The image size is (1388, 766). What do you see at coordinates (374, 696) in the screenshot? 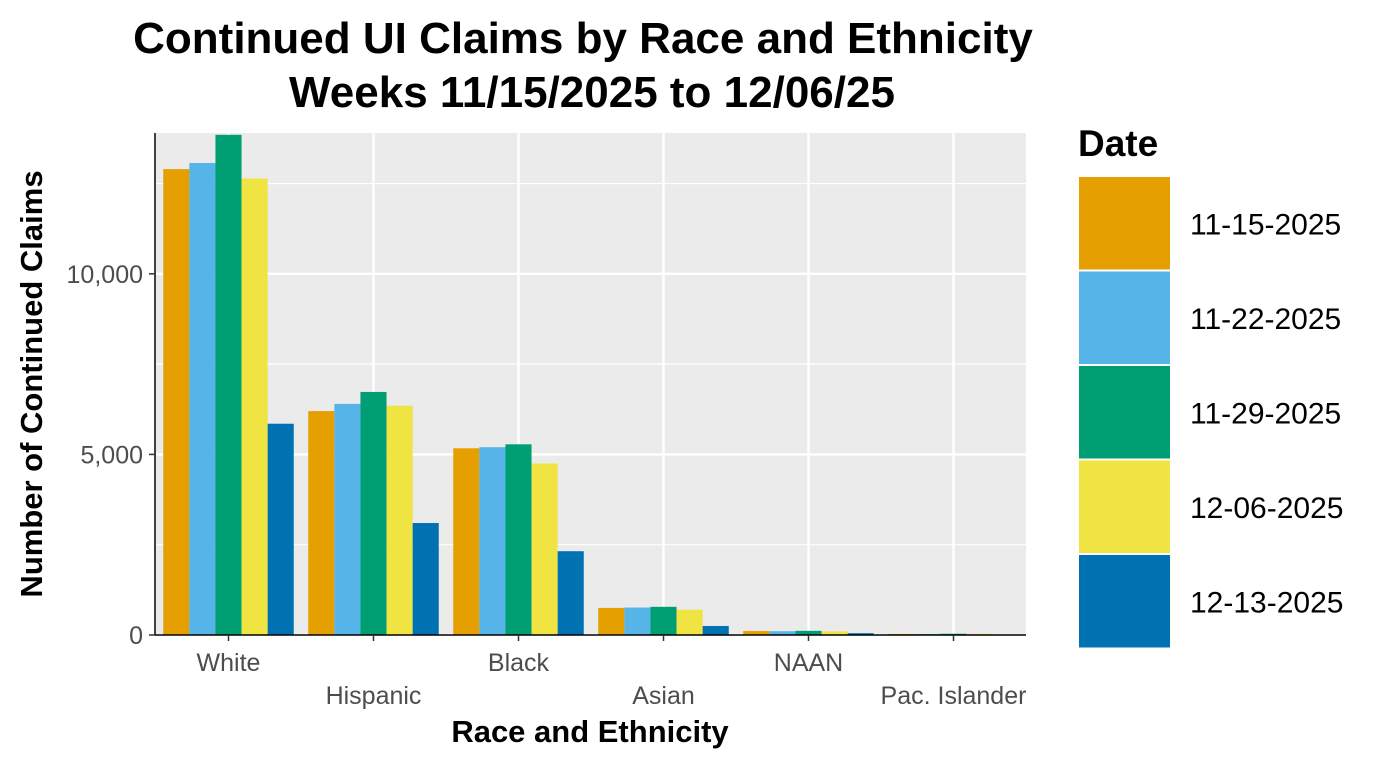
I see `x-tick-label: Hispanic` at bounding box center [374, 696].